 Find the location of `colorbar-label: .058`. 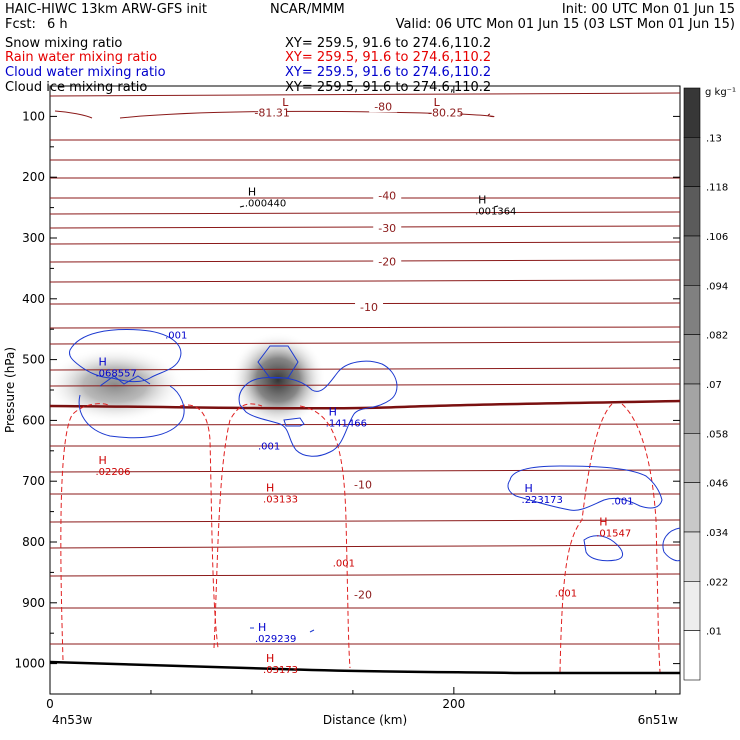

colorbar-label: .058 is located at coordinates (717, 434).